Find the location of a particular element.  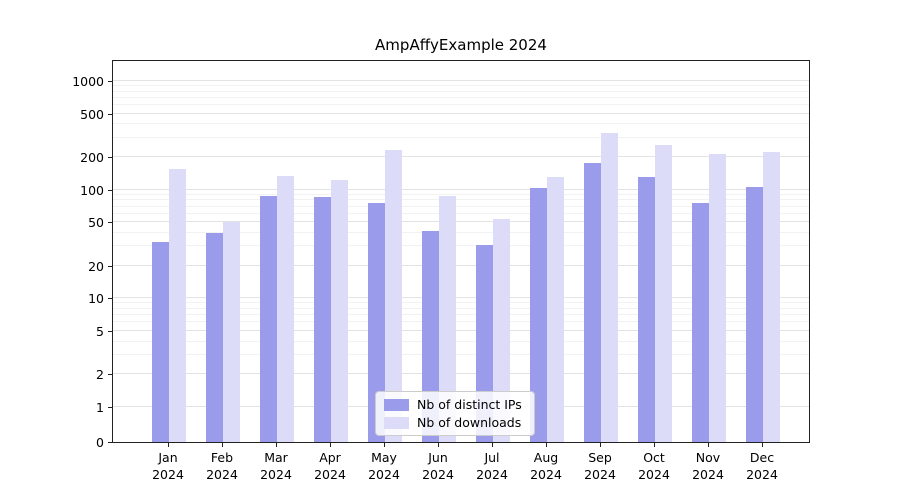

legend-swatch-downloads is located at coordinates (396, 422).